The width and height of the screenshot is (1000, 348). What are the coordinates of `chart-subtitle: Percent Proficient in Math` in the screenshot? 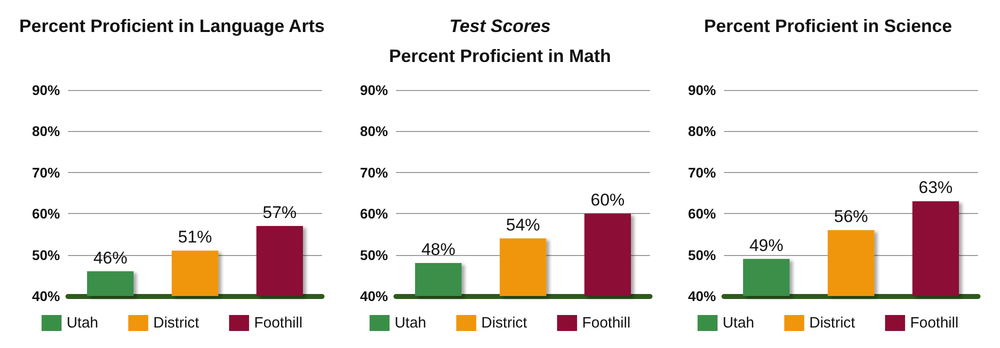 It's located at (500, 56).